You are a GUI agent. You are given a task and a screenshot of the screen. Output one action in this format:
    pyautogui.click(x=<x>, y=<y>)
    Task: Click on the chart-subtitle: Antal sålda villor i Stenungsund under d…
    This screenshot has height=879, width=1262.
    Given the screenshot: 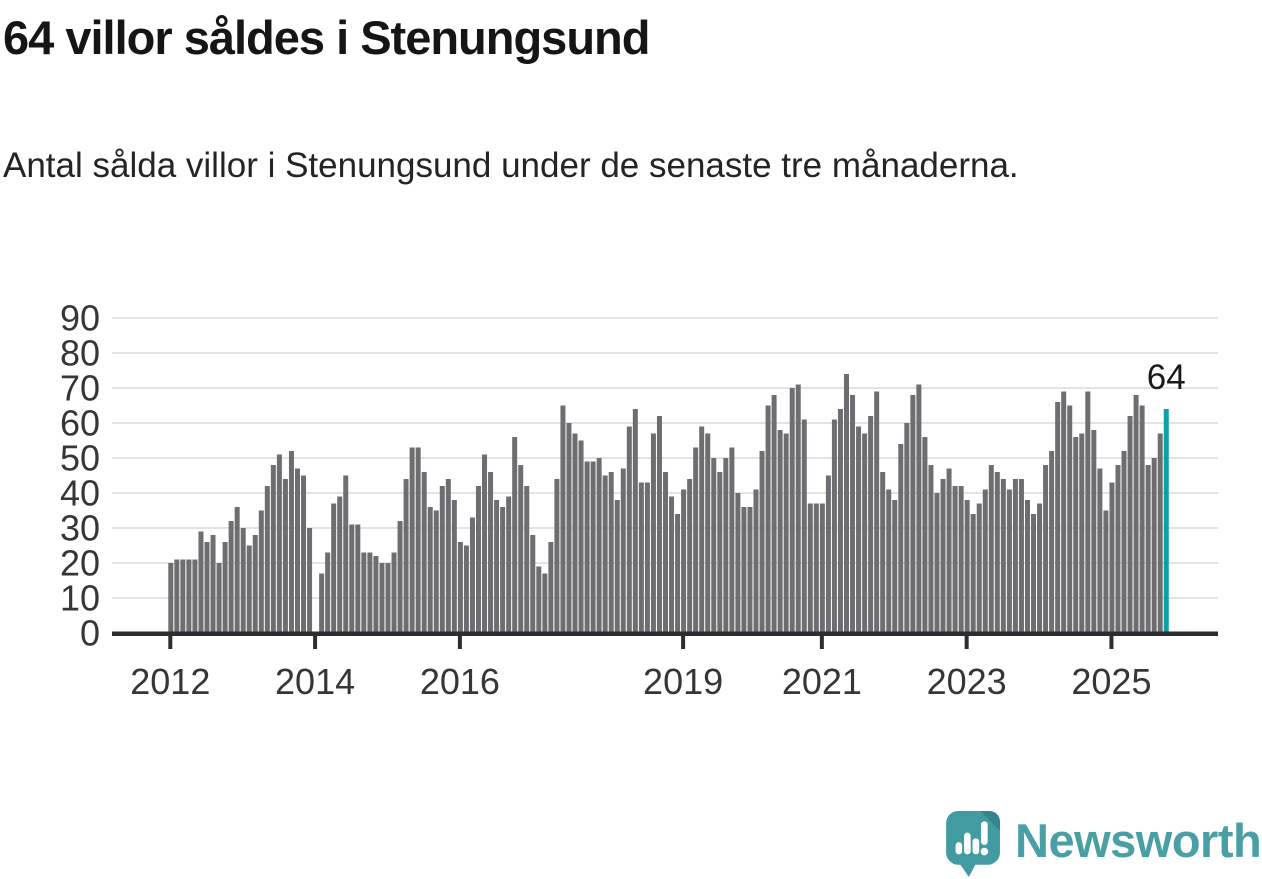 What is the action you would take?
    pyautogui.click(x=511, y=165)
    